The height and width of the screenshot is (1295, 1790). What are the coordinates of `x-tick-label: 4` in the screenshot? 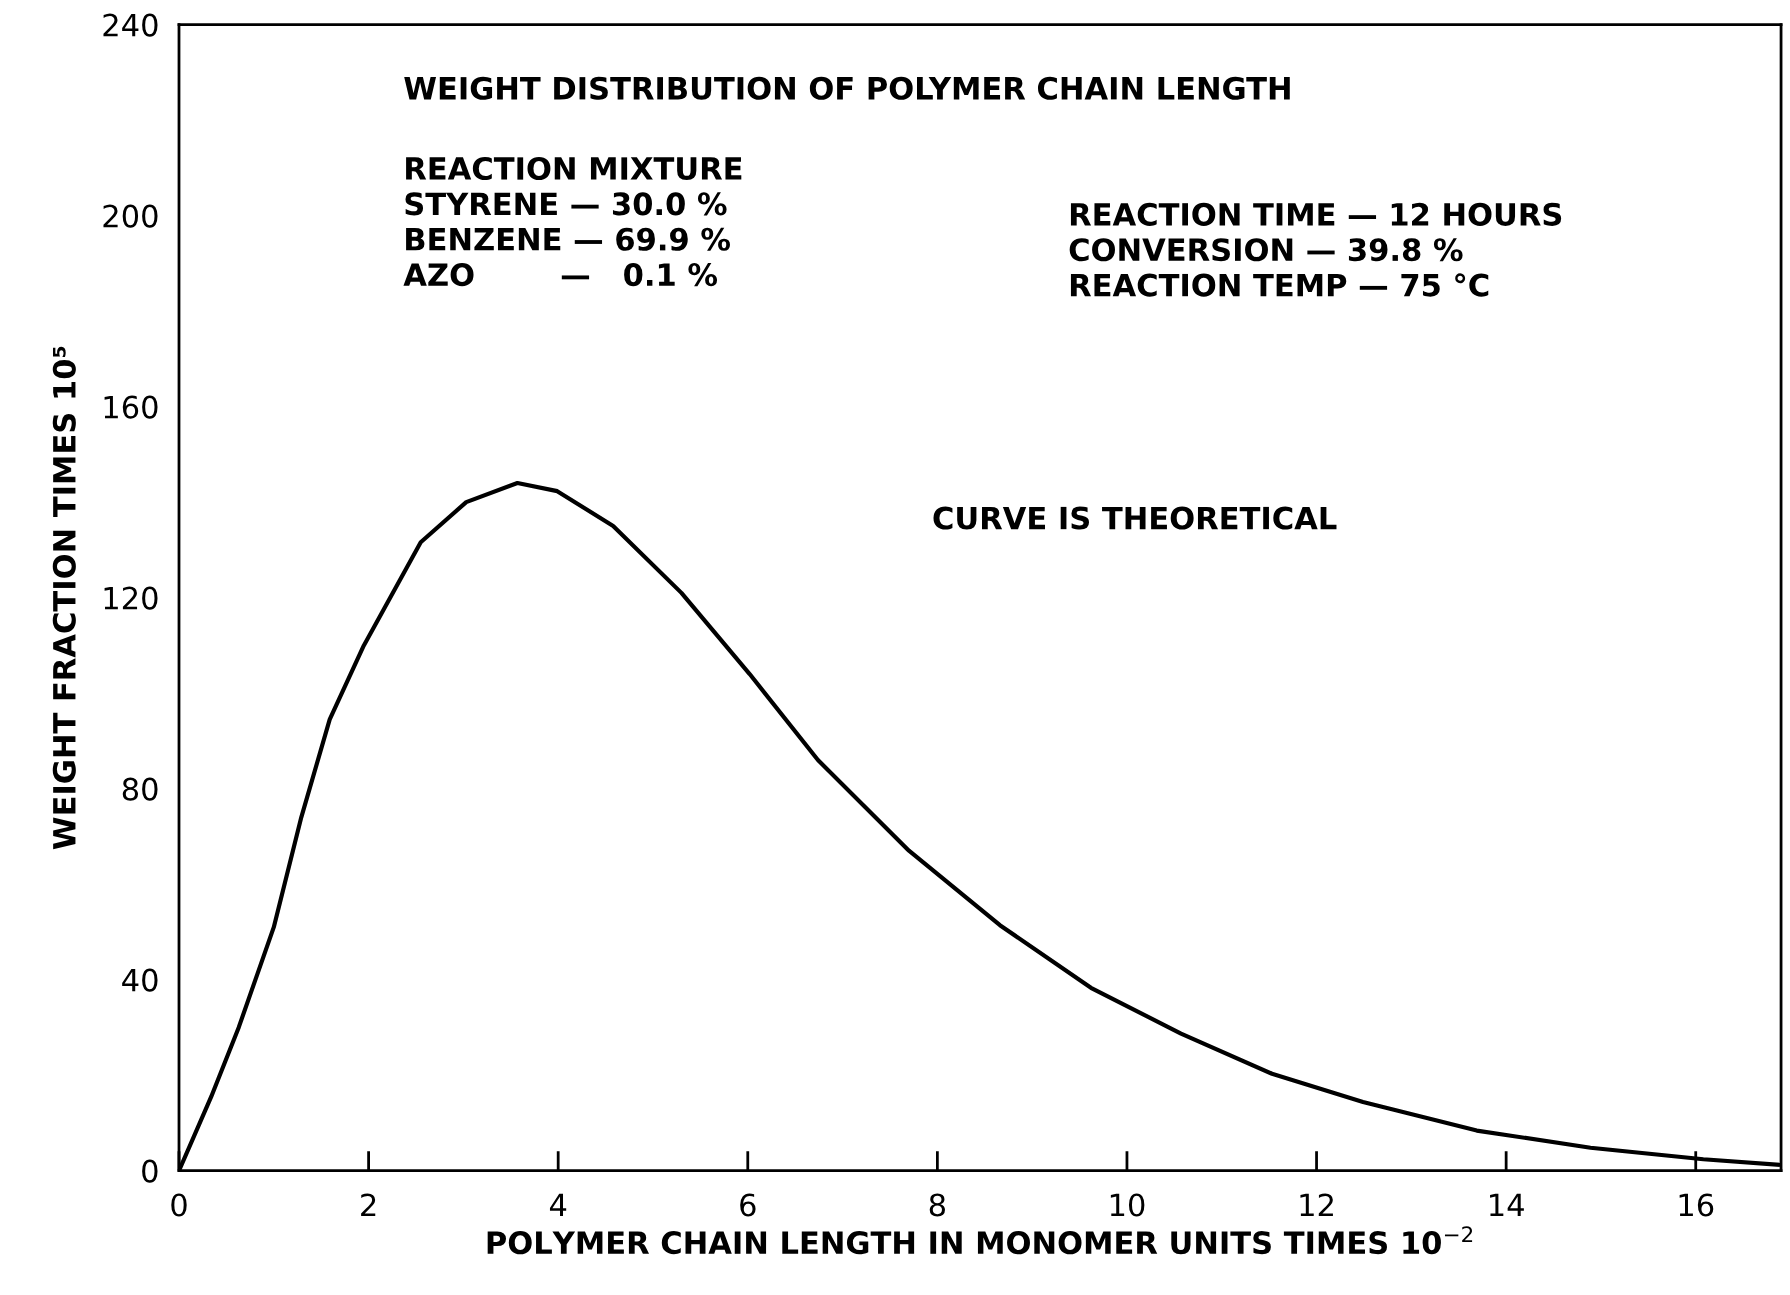 It's located at (558, 1205).